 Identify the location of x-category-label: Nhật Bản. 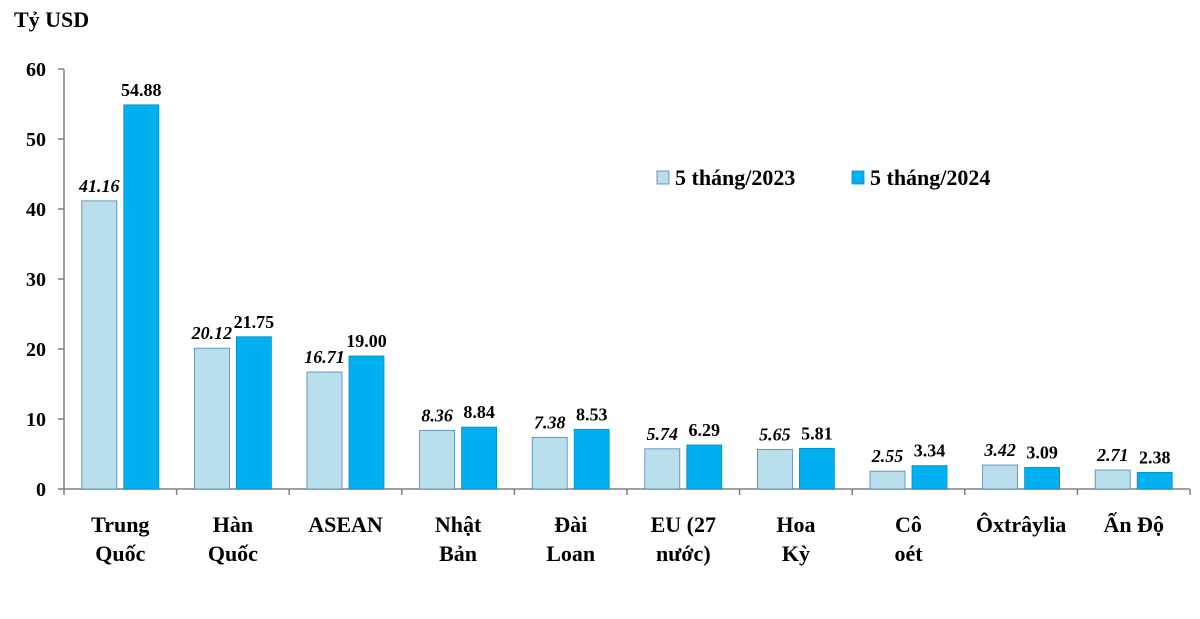
(458, 539).